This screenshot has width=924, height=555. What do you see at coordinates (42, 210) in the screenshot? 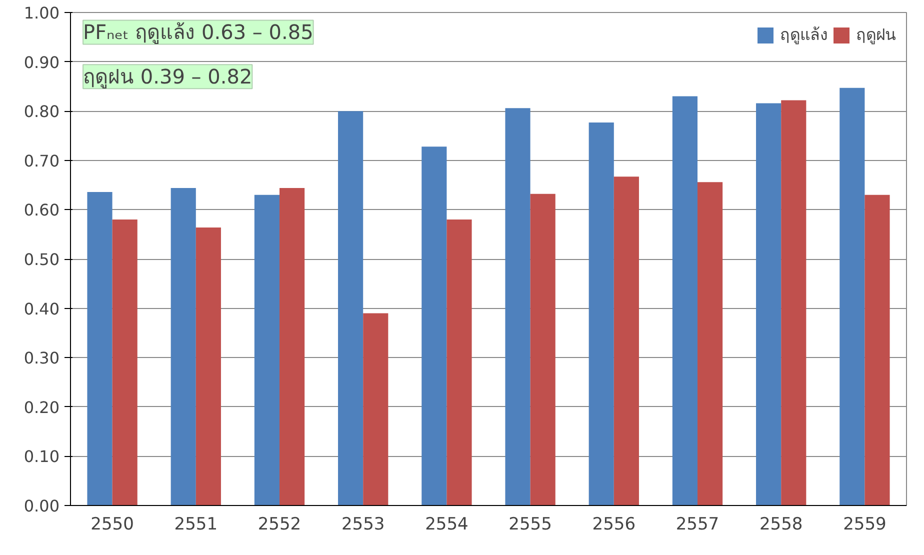
I see `y-tick-label: 0.60` at bounding box center [42, 210].